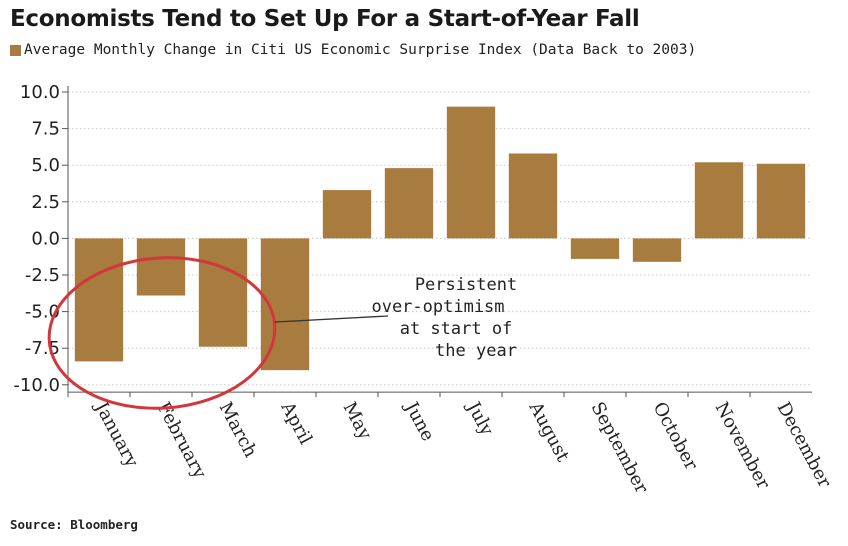 This screenshot has height=546, width=848. I want to click on x-tick-label: February, so click(182, 441).